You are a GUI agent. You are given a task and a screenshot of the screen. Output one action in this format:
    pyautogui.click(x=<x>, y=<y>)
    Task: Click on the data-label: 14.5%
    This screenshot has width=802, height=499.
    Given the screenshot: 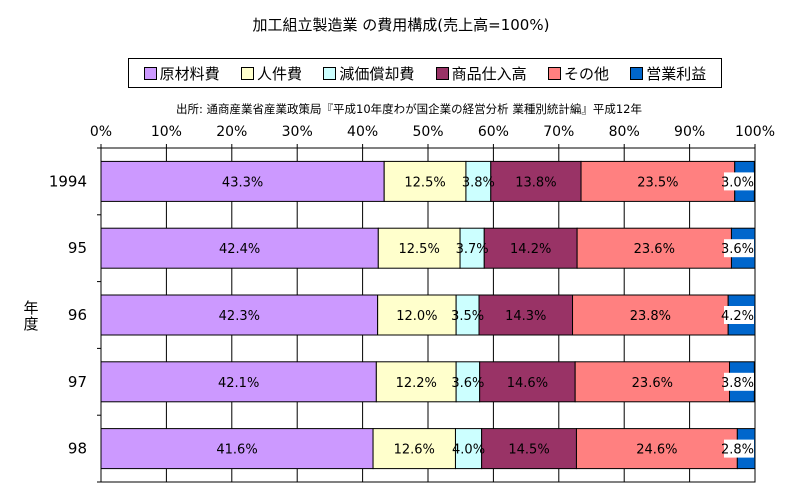 What is the action you would take?
    pyautogui.click(x=528, y=450)
    